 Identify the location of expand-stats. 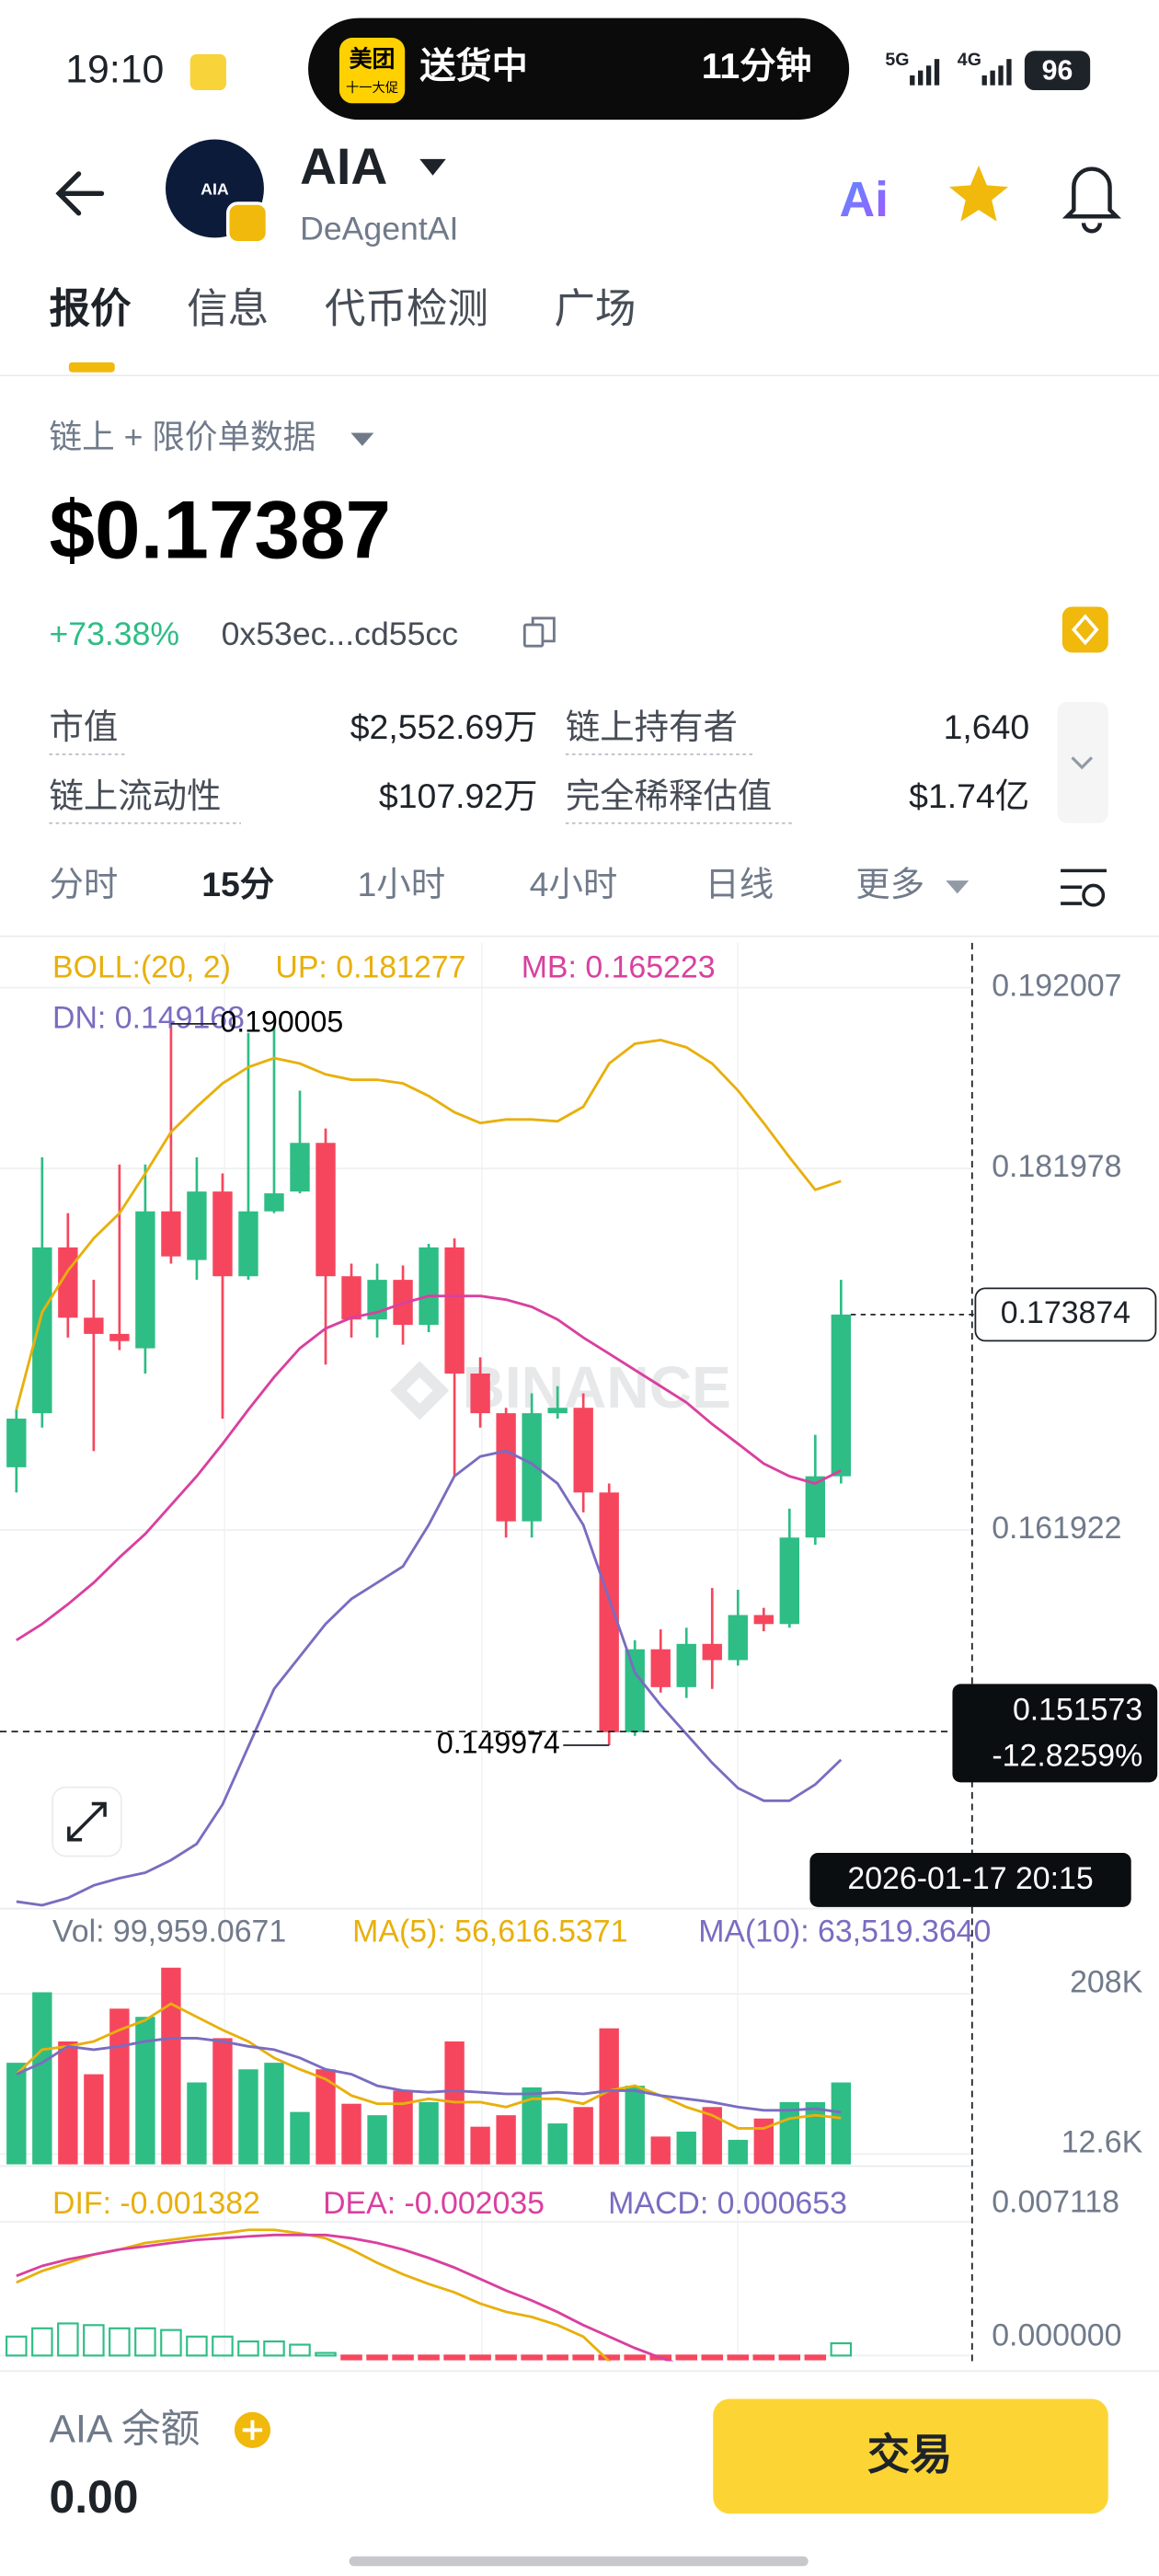
(1082, 762).